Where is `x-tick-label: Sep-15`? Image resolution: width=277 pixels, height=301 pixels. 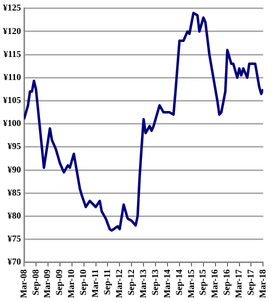 x-tick-label: Sep-15 is located at coordinates (203, 282).